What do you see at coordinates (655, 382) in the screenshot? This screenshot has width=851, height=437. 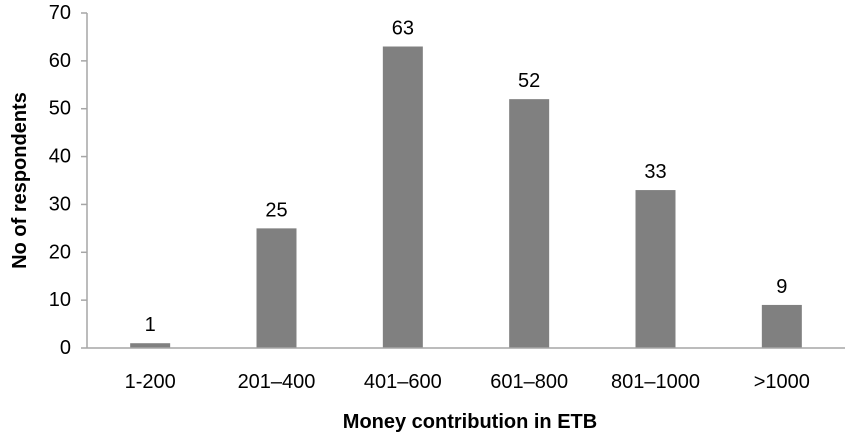 I see `x-tick-label: 801–1000` at bounding box center [655, 382].